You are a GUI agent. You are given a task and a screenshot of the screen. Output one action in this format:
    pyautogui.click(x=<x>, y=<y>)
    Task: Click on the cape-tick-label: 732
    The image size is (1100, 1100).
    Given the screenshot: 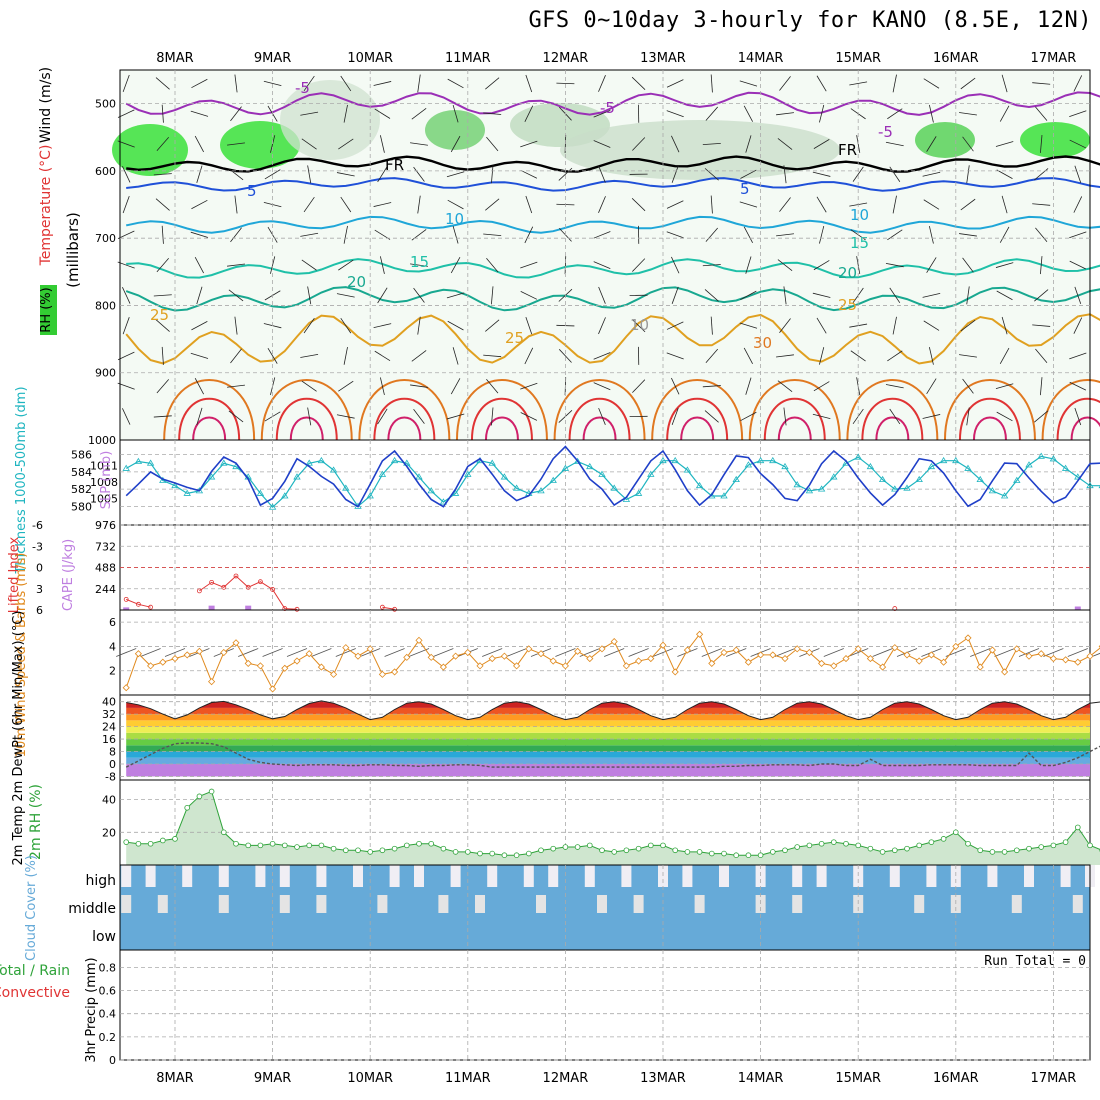 What is the action you would take?
    pyautogui.click(x=105, y=546)
    